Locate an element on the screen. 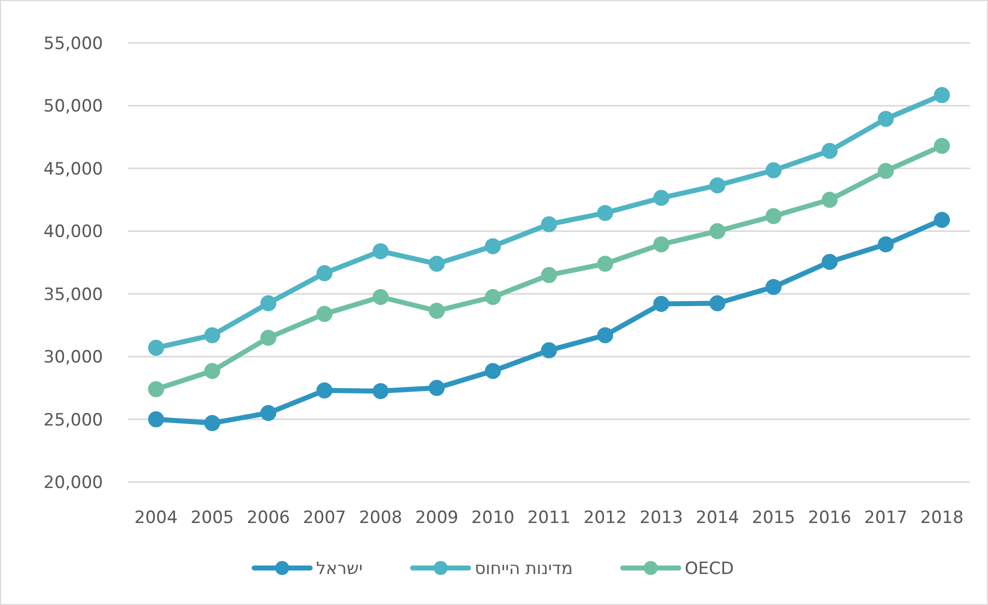 The width and height of the screenshot is (988, 605). x-tick-label: 2007 is located at coordinates (324, 518).